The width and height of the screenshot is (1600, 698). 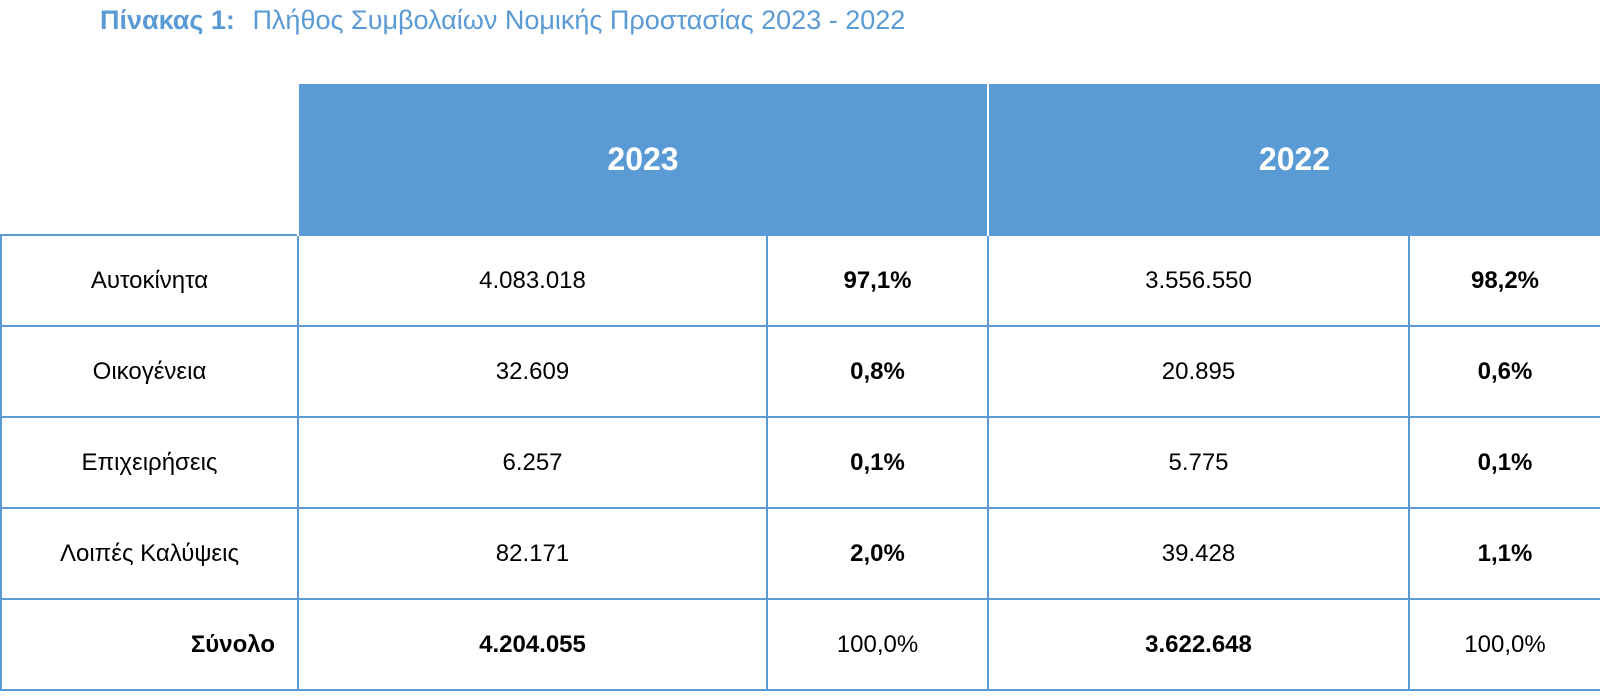 I want to click on header-blank-cell, so click(x=149, y=159).